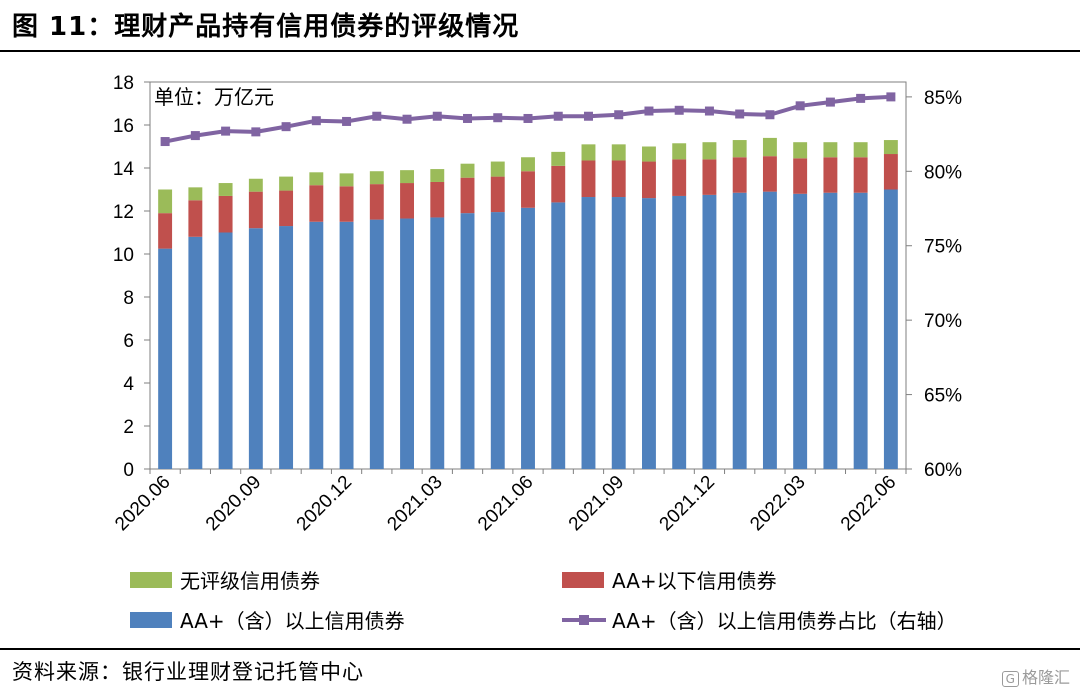 Image resolution: width=1080 pixels, height=695 pixels. Describe the element at coordinates (346, 180) in the screenshot. I see `bar-unrated-2020.12` at that location.